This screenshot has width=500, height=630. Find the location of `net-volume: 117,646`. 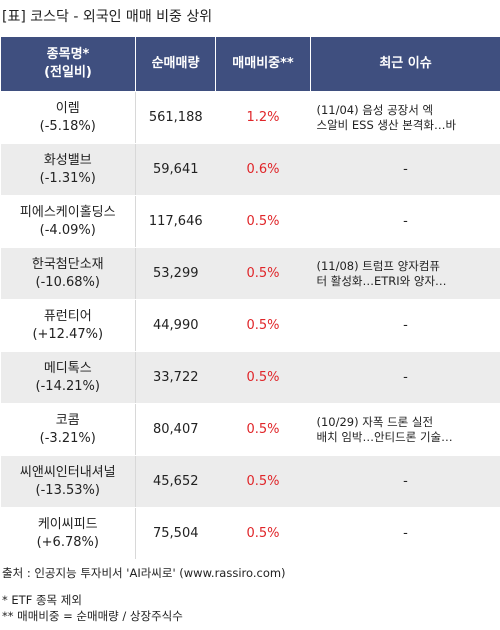

net-volume: 117,646 is located at coordinates (175, 221).